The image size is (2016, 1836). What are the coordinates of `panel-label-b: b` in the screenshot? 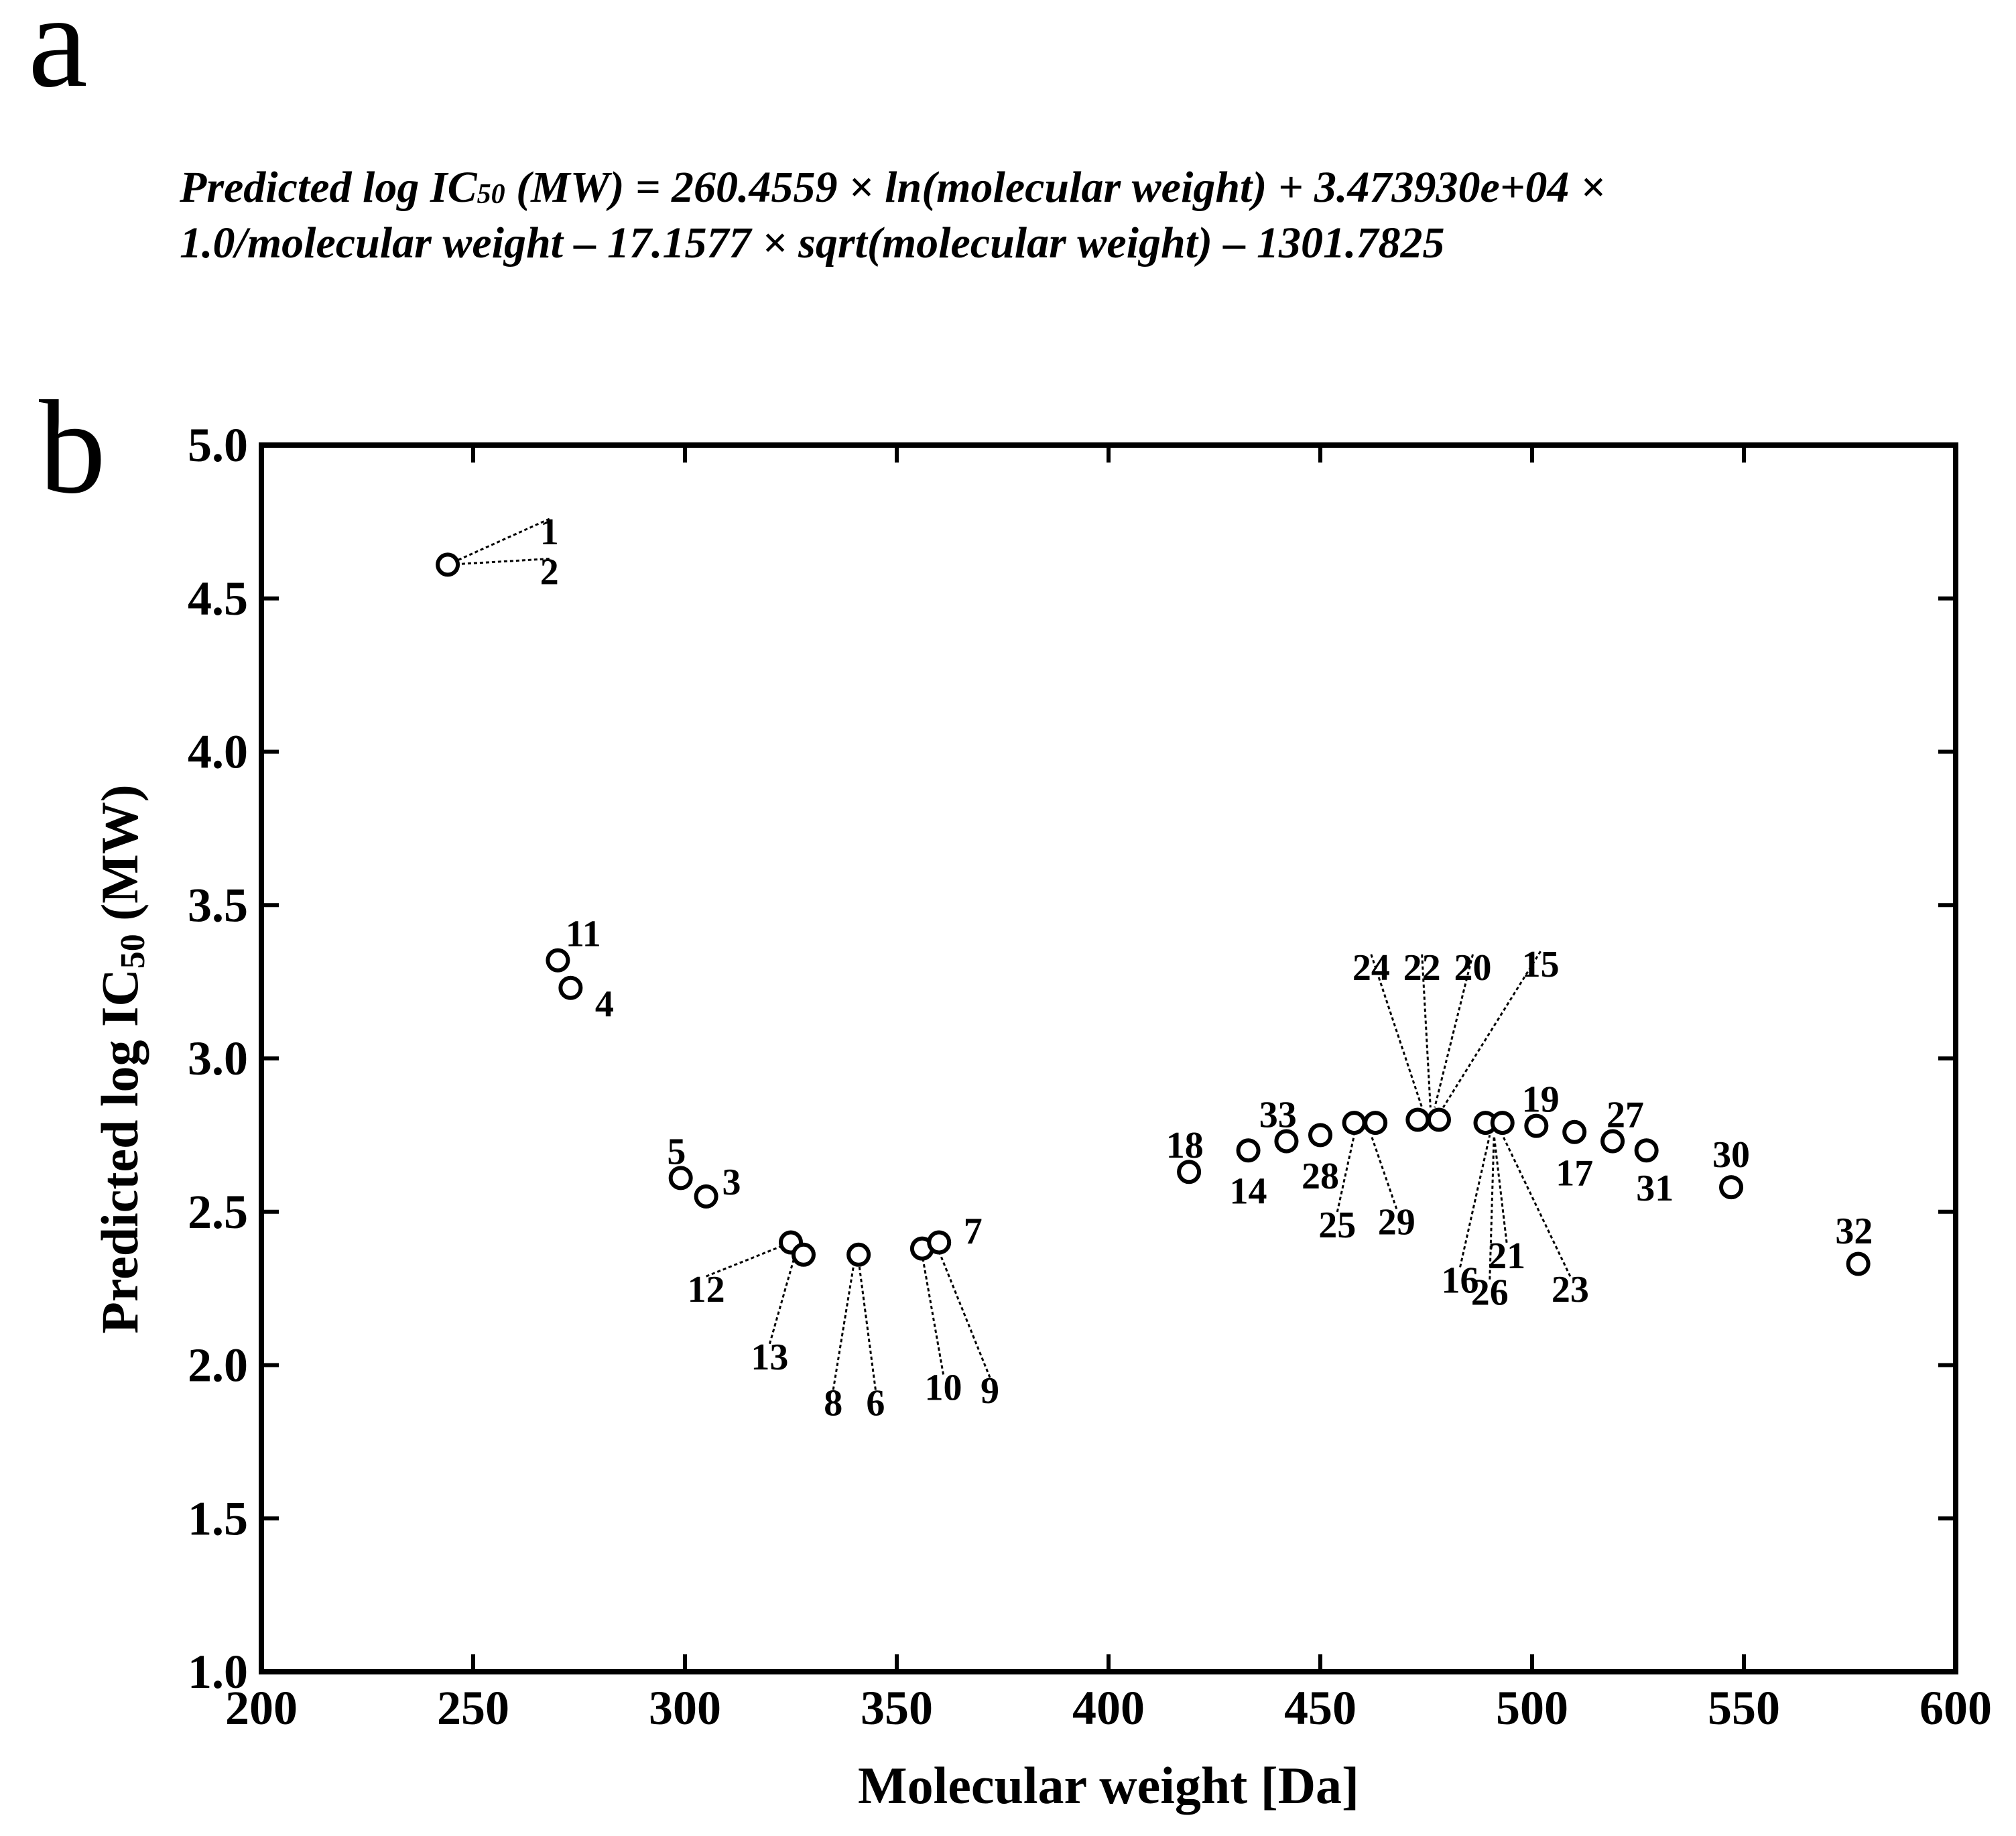 It's located at (72, 447).